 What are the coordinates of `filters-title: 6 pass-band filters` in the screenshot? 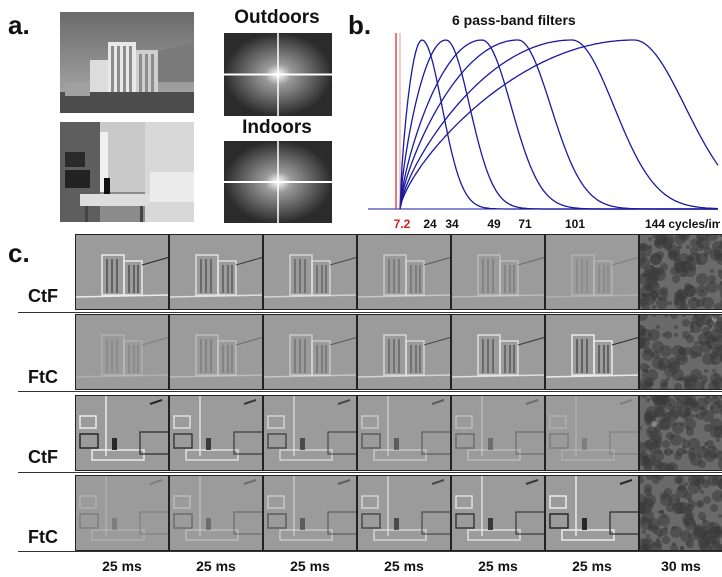 It's located at (514, 20).